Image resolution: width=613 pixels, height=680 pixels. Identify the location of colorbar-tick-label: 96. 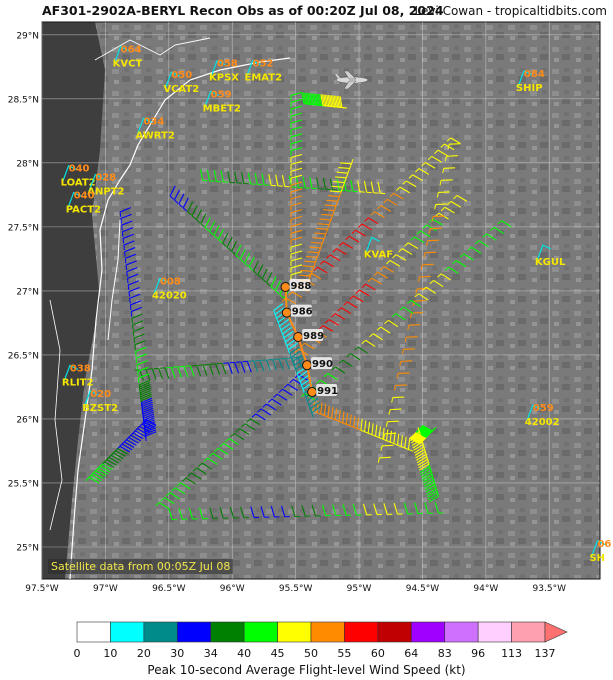
(478, 653).